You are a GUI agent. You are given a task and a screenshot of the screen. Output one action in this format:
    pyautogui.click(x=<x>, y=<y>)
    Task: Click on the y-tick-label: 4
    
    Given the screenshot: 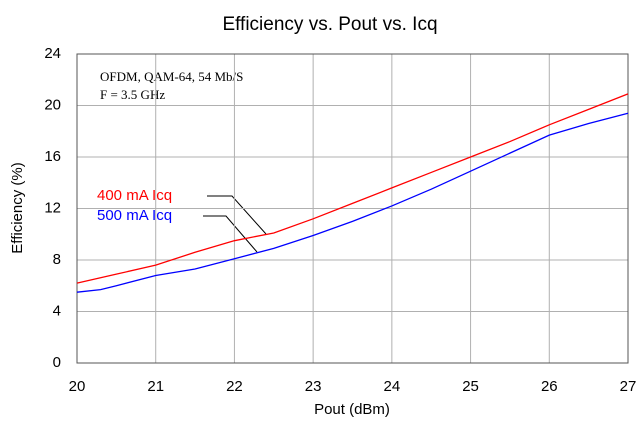 What is the action you would take?
    pyautogui.click(x=57, y=310)
    